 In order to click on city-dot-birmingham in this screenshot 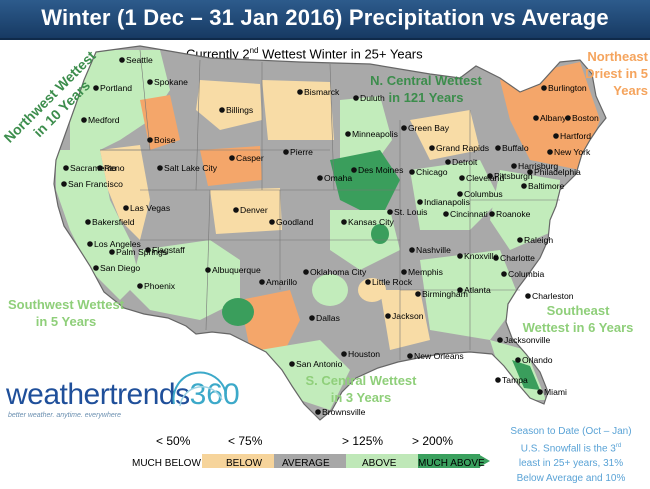, I will do `click(418, 294)`.